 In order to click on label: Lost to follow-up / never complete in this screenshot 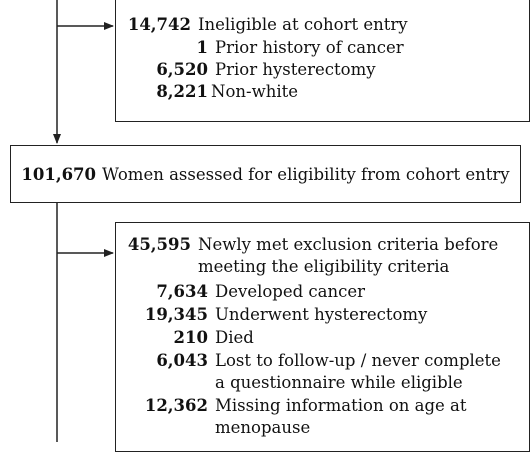, I will do `click(358, 360)`.